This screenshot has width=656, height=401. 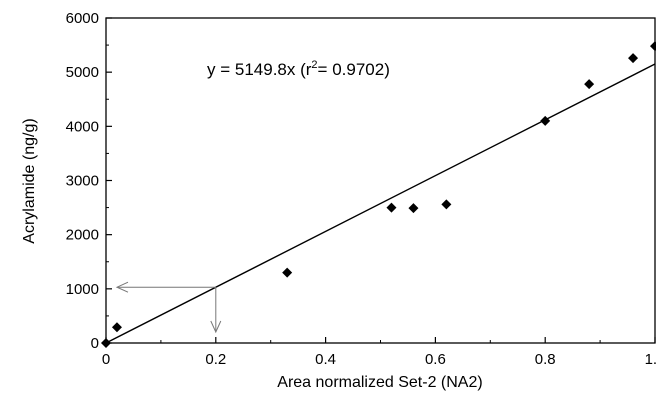 What do you see at coordinates (122, 287) in the screenshot?
I see `lookup-left-arrowhead` at bounding box center [122, 287].